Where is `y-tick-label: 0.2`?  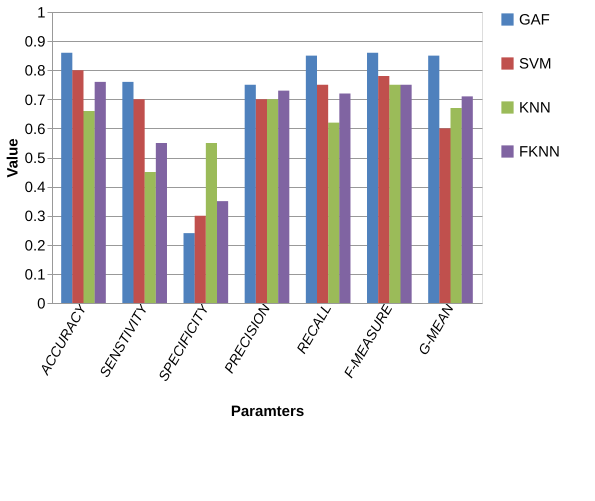 y-tick-label: 0.2 is located at coordinates (35, 245).